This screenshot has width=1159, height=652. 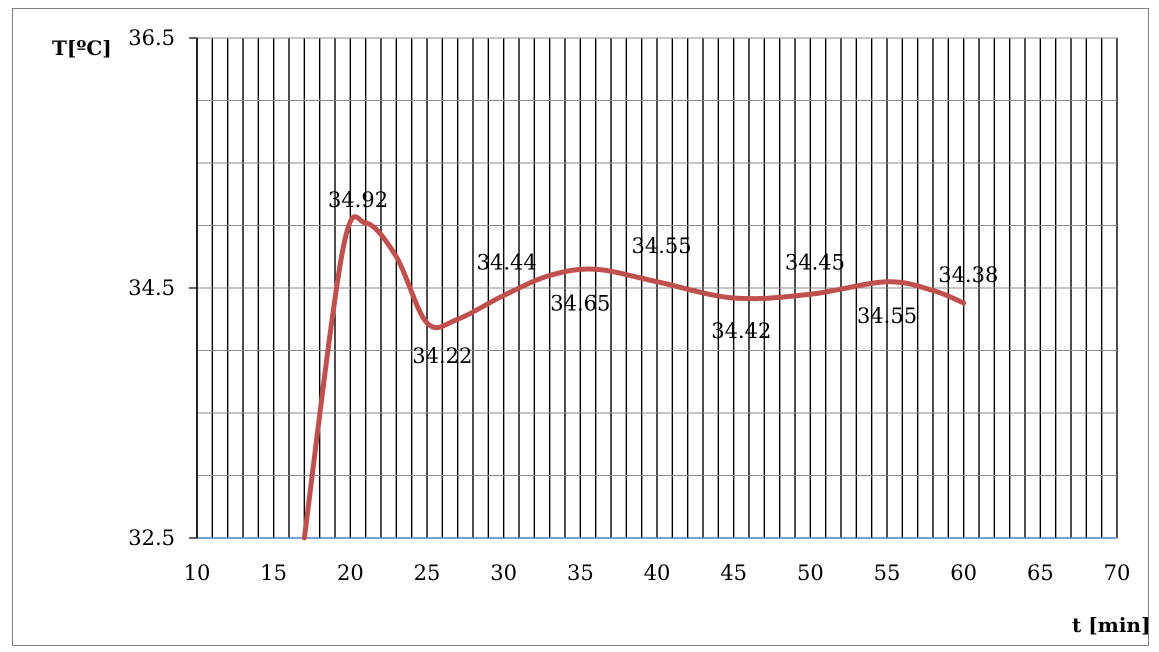 I want to click on x-tick-label: 20, so click(x=350, y=573).